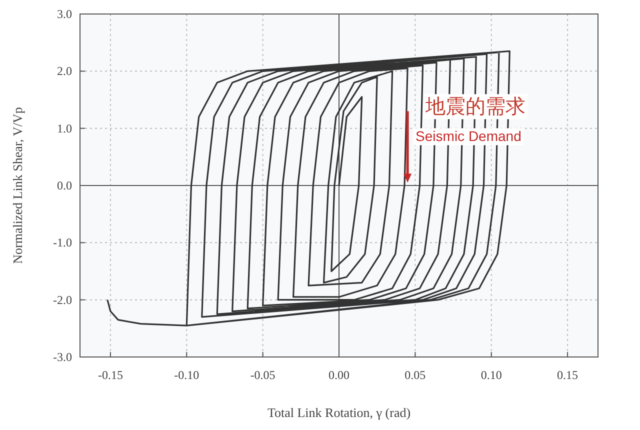 The width and height of the screenshot is (640, 430). Describe the element at coordinates (64, 71) in the screenshot. I see `y-tick-label: 2.0` at that location.